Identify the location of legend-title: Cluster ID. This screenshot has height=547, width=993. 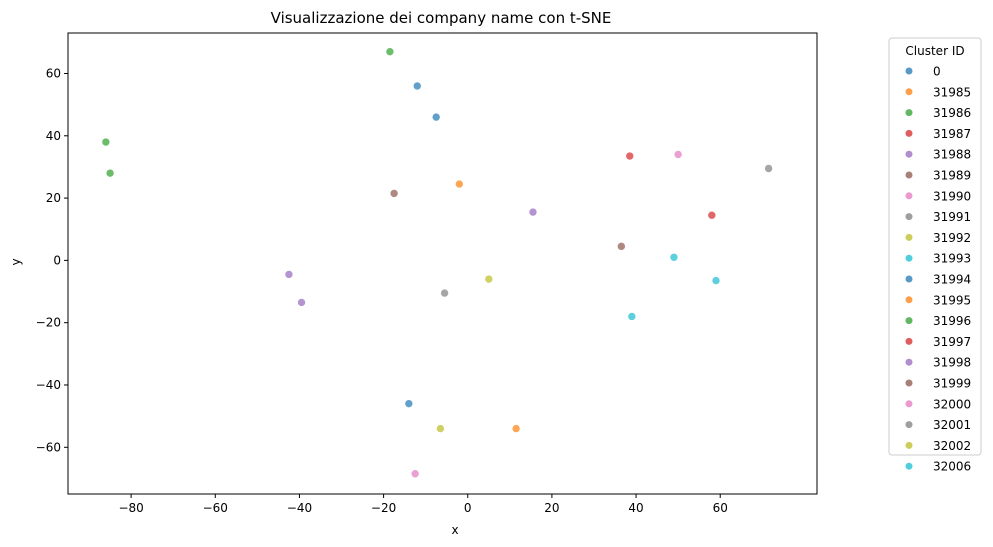
(934, 51).